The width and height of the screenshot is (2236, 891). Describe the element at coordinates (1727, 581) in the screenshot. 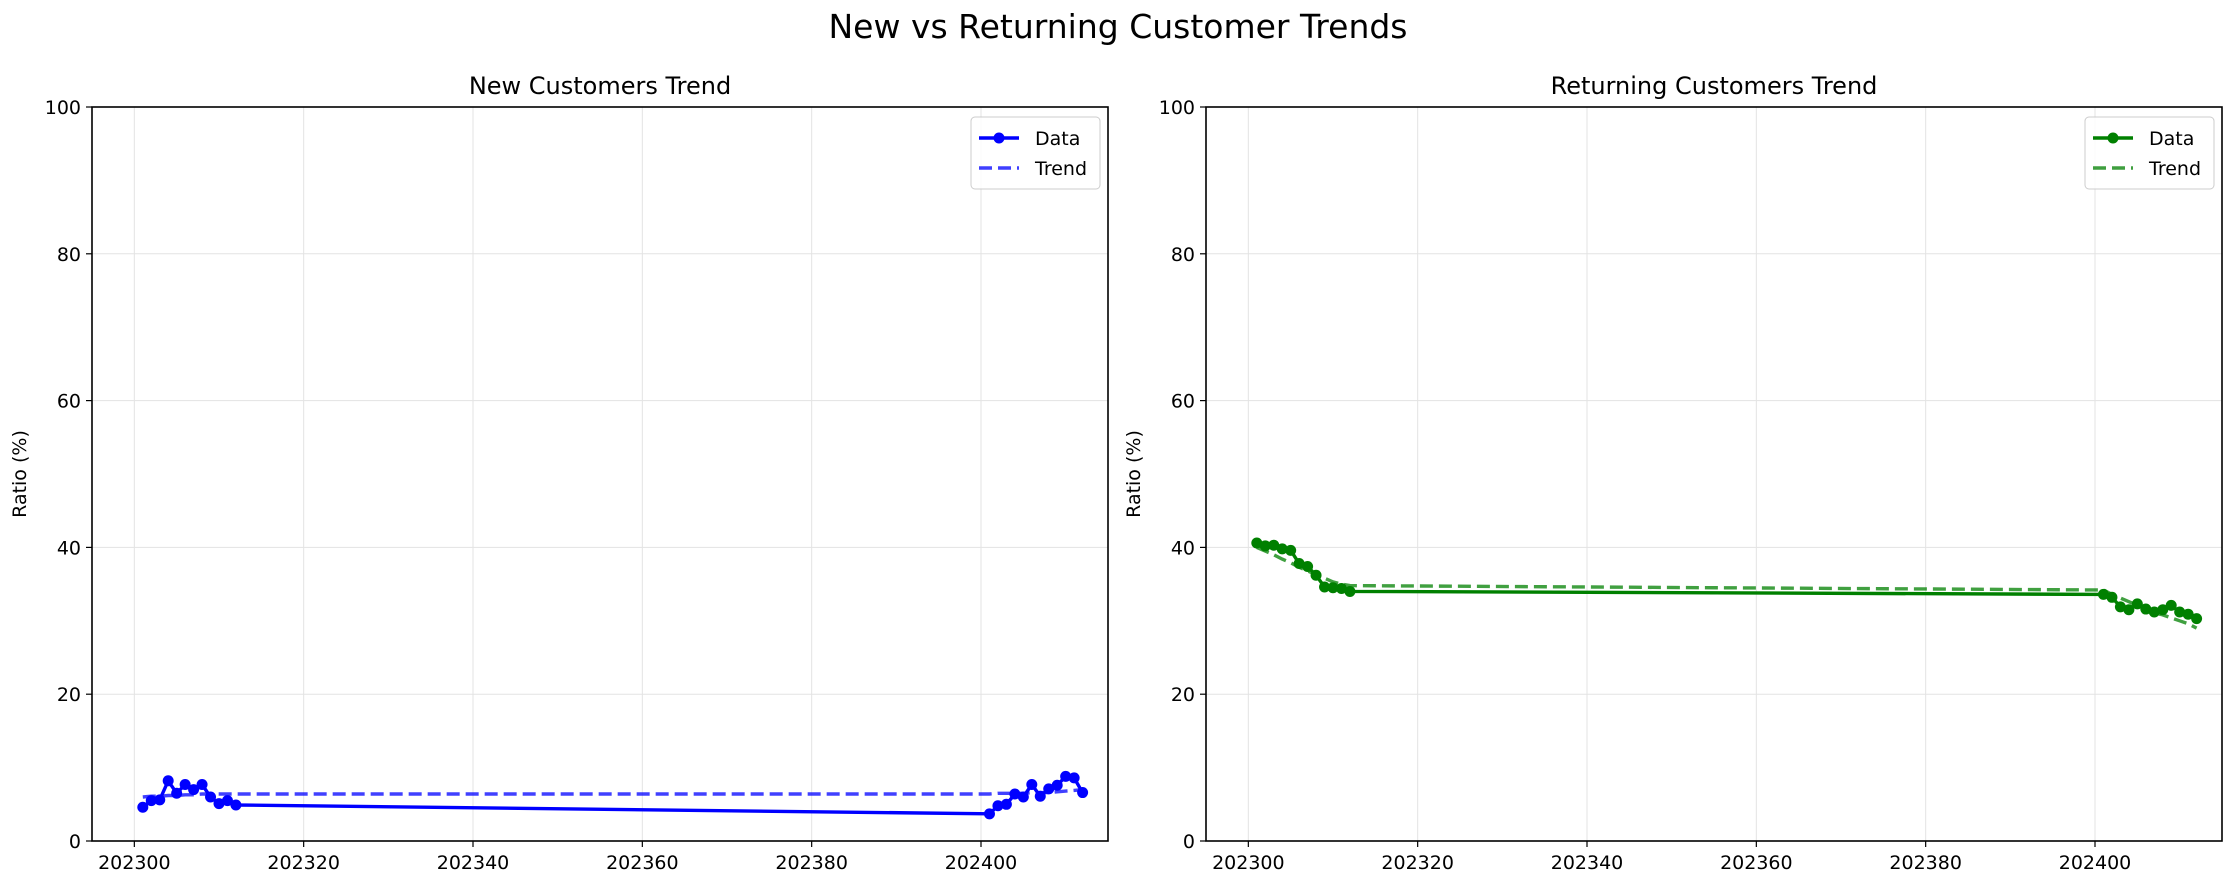

I see `data-line-returning` at that location.